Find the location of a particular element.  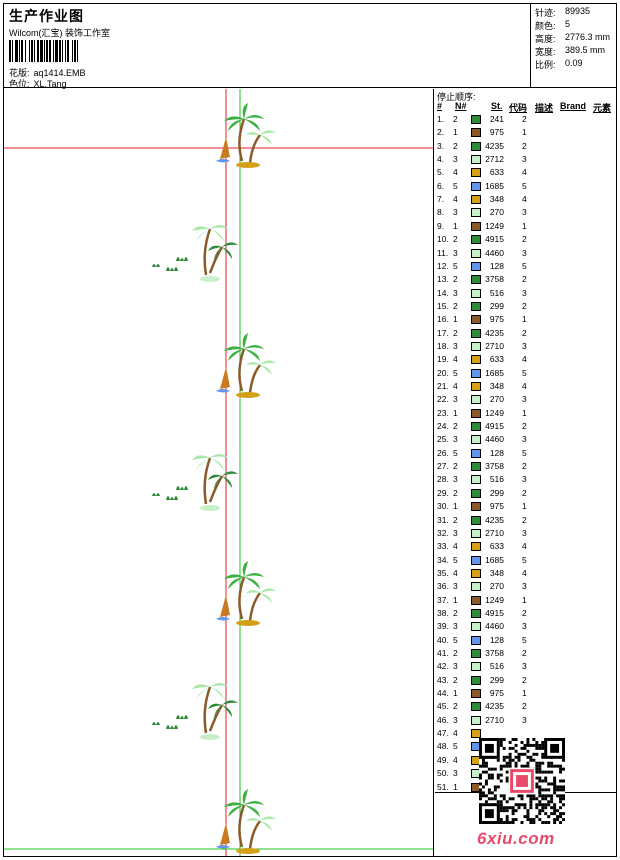

table-row: 14. 3 516 3 is located at coordinates (525, 293).